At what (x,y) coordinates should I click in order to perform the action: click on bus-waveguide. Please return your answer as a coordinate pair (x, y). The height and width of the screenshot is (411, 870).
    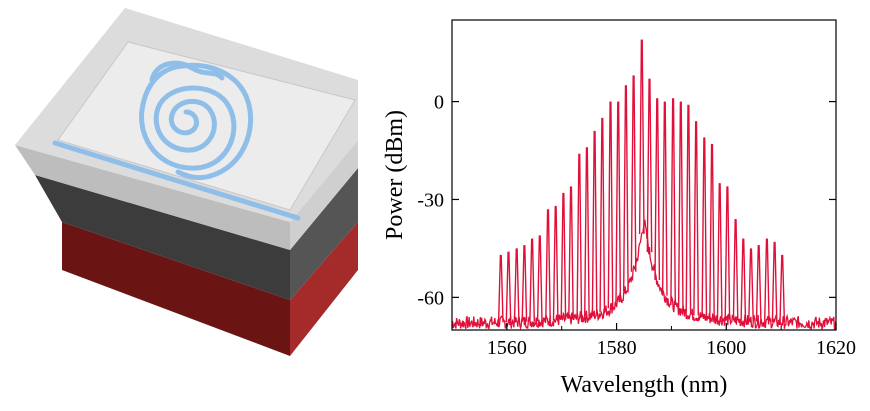
    Looking at the image, I should click on (176, 180).